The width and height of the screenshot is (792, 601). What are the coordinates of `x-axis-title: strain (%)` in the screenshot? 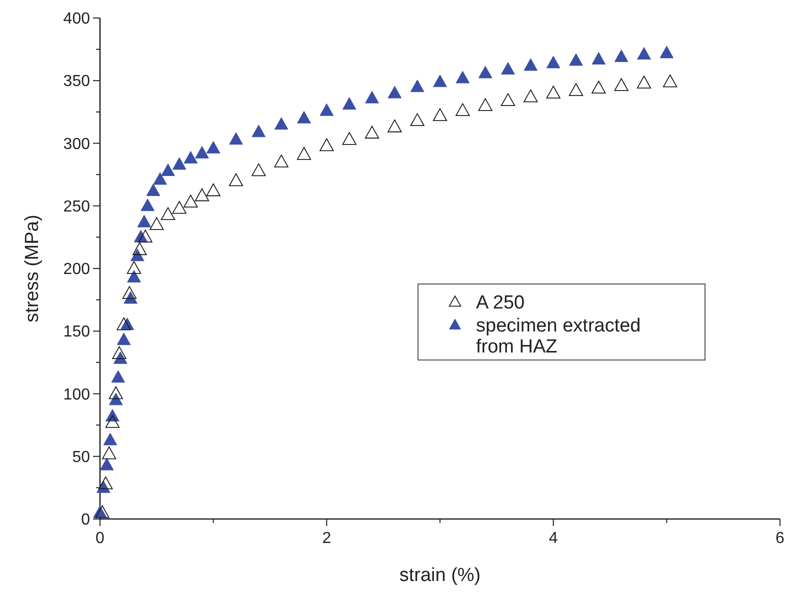 It's located at (440, 575).